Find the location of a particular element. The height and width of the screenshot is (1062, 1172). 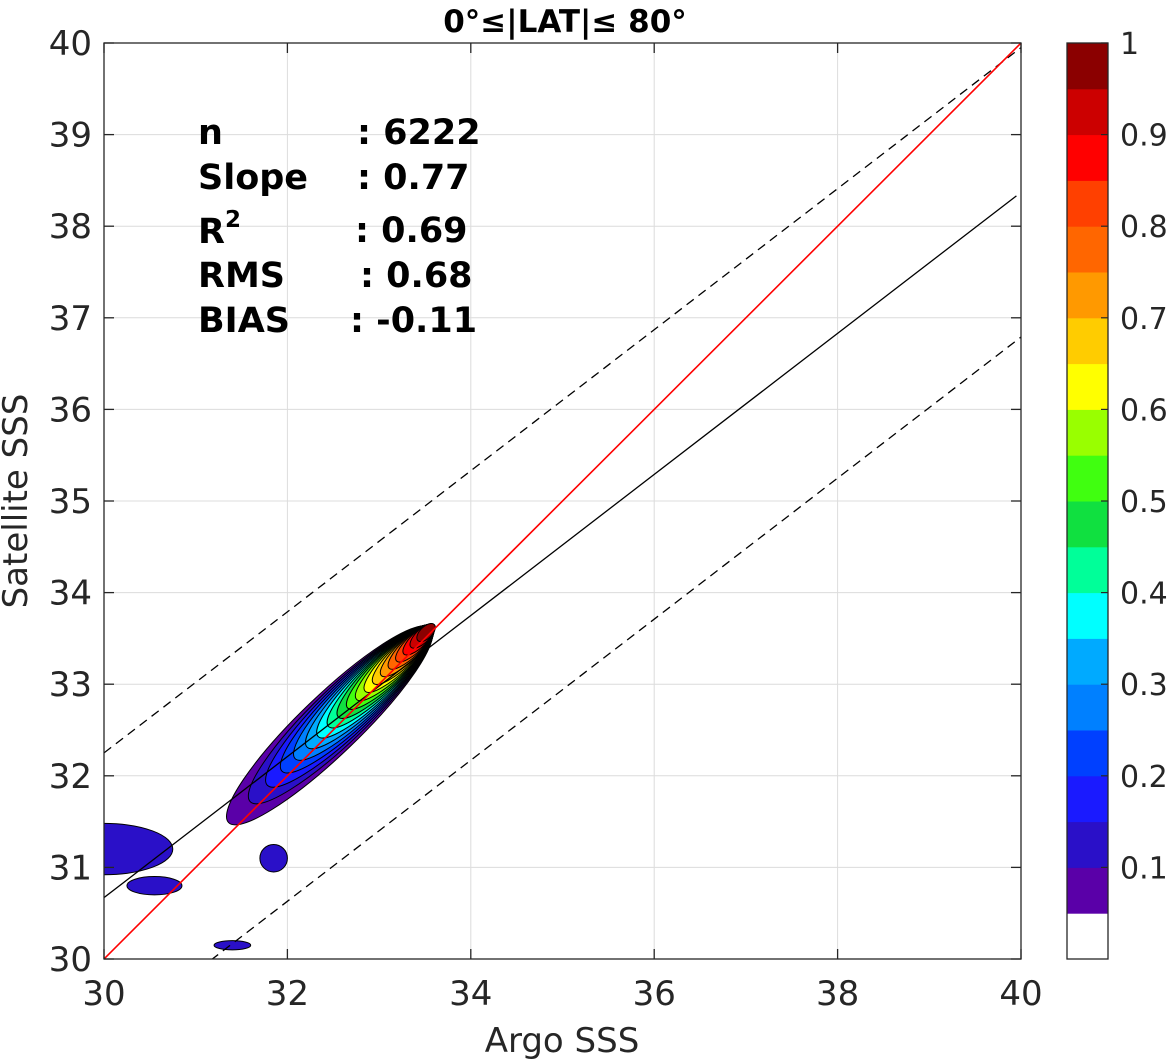

x-tick-label: 40 is located at coordinates (1020, 994).